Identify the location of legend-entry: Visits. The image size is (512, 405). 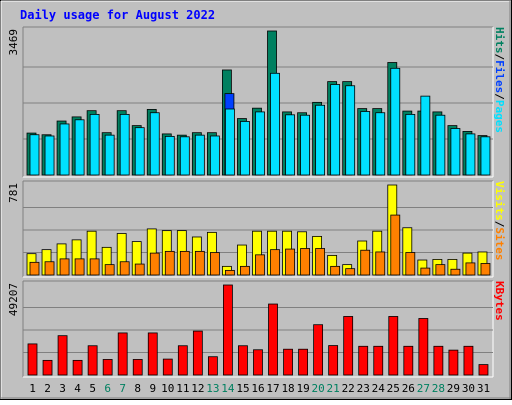
(499, 201).